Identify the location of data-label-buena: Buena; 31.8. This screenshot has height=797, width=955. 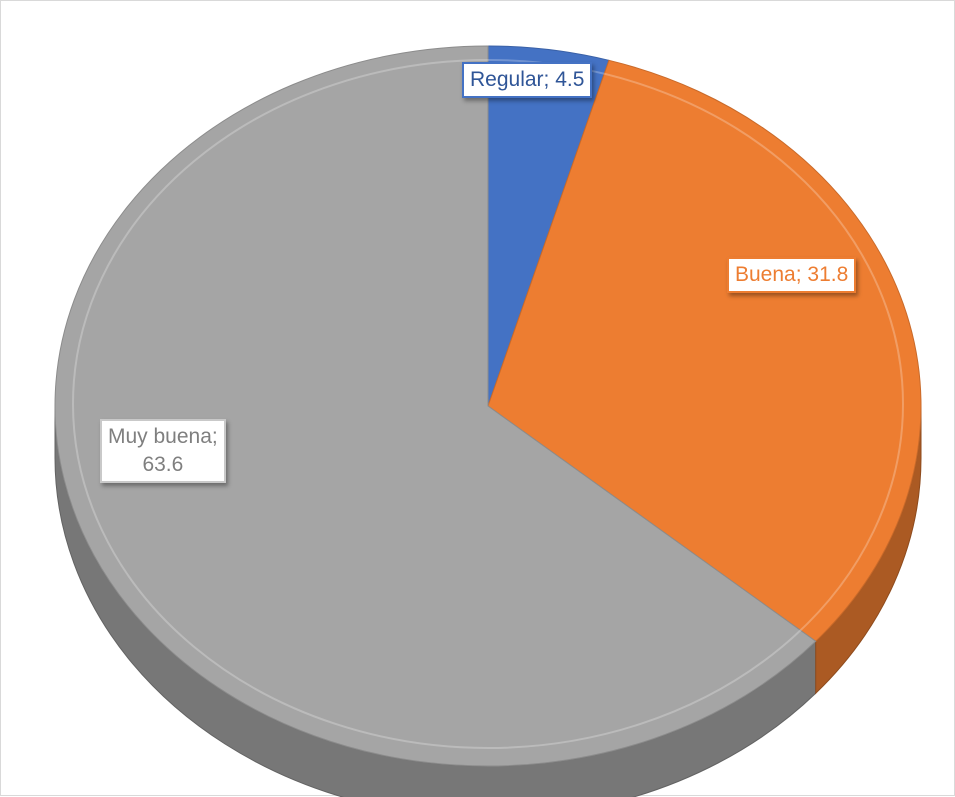
(792, 275).